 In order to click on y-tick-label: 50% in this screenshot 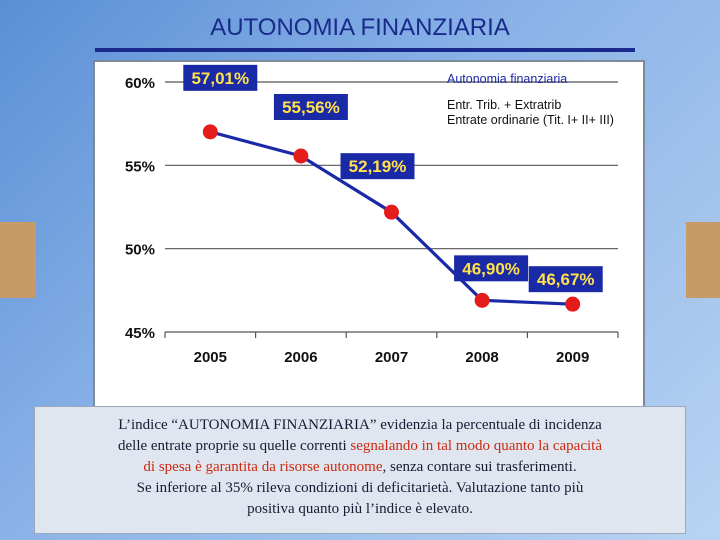, I will do `click(140, 250)`.